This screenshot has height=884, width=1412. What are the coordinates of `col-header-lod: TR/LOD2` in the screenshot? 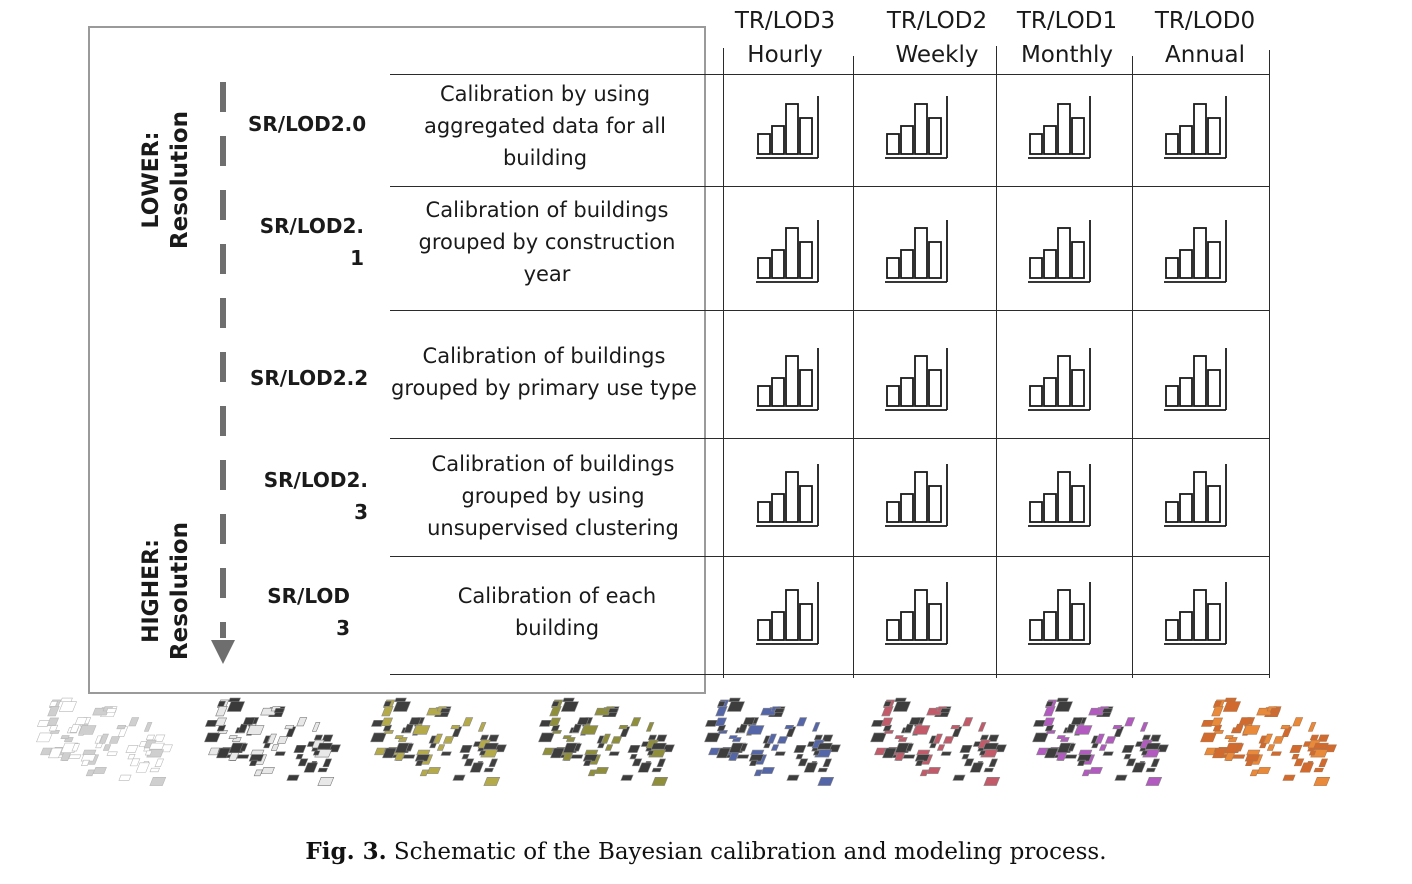 It's located at (937, 21).